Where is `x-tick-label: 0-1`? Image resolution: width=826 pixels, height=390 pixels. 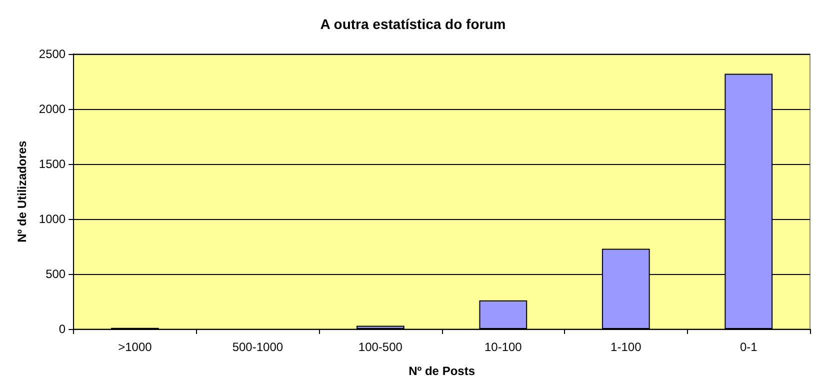
x-tick-label: 0-1 is located at coordinates (749, 347).